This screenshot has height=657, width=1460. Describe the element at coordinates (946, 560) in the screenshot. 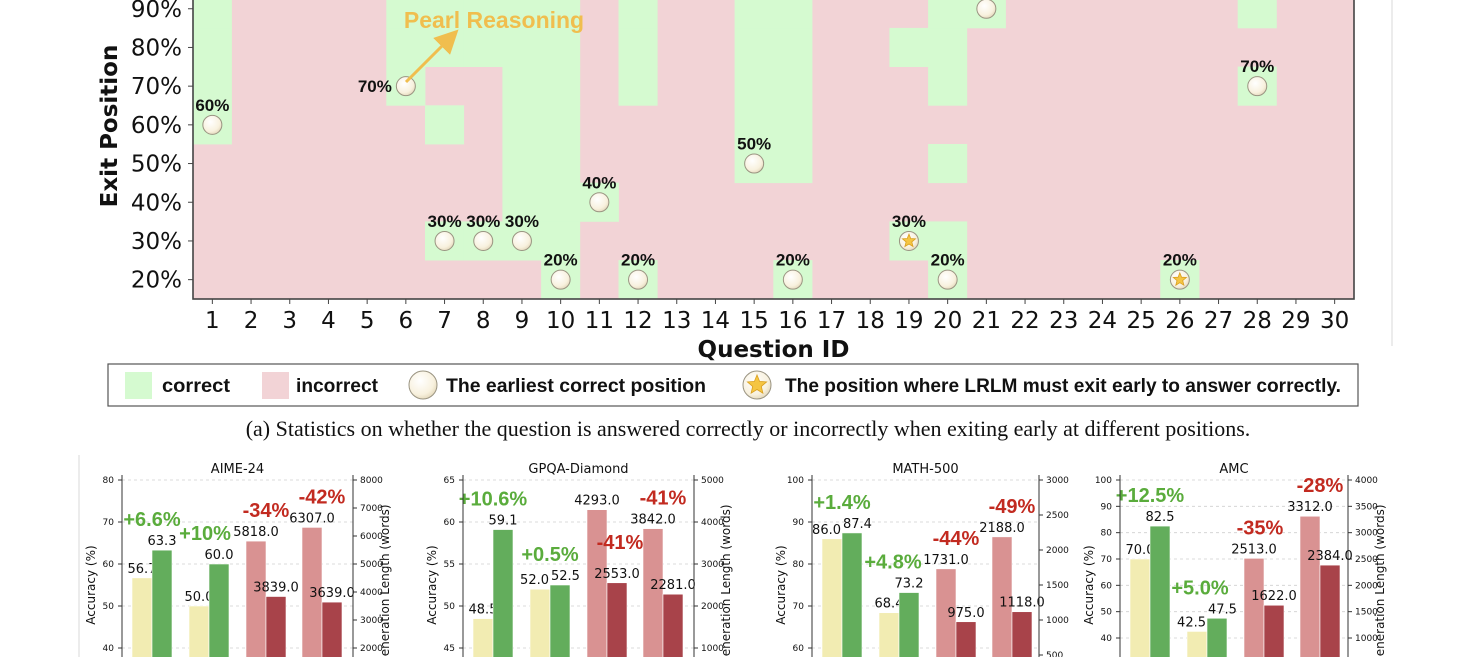

I see `bar-value-label: 1731.0` at that location.